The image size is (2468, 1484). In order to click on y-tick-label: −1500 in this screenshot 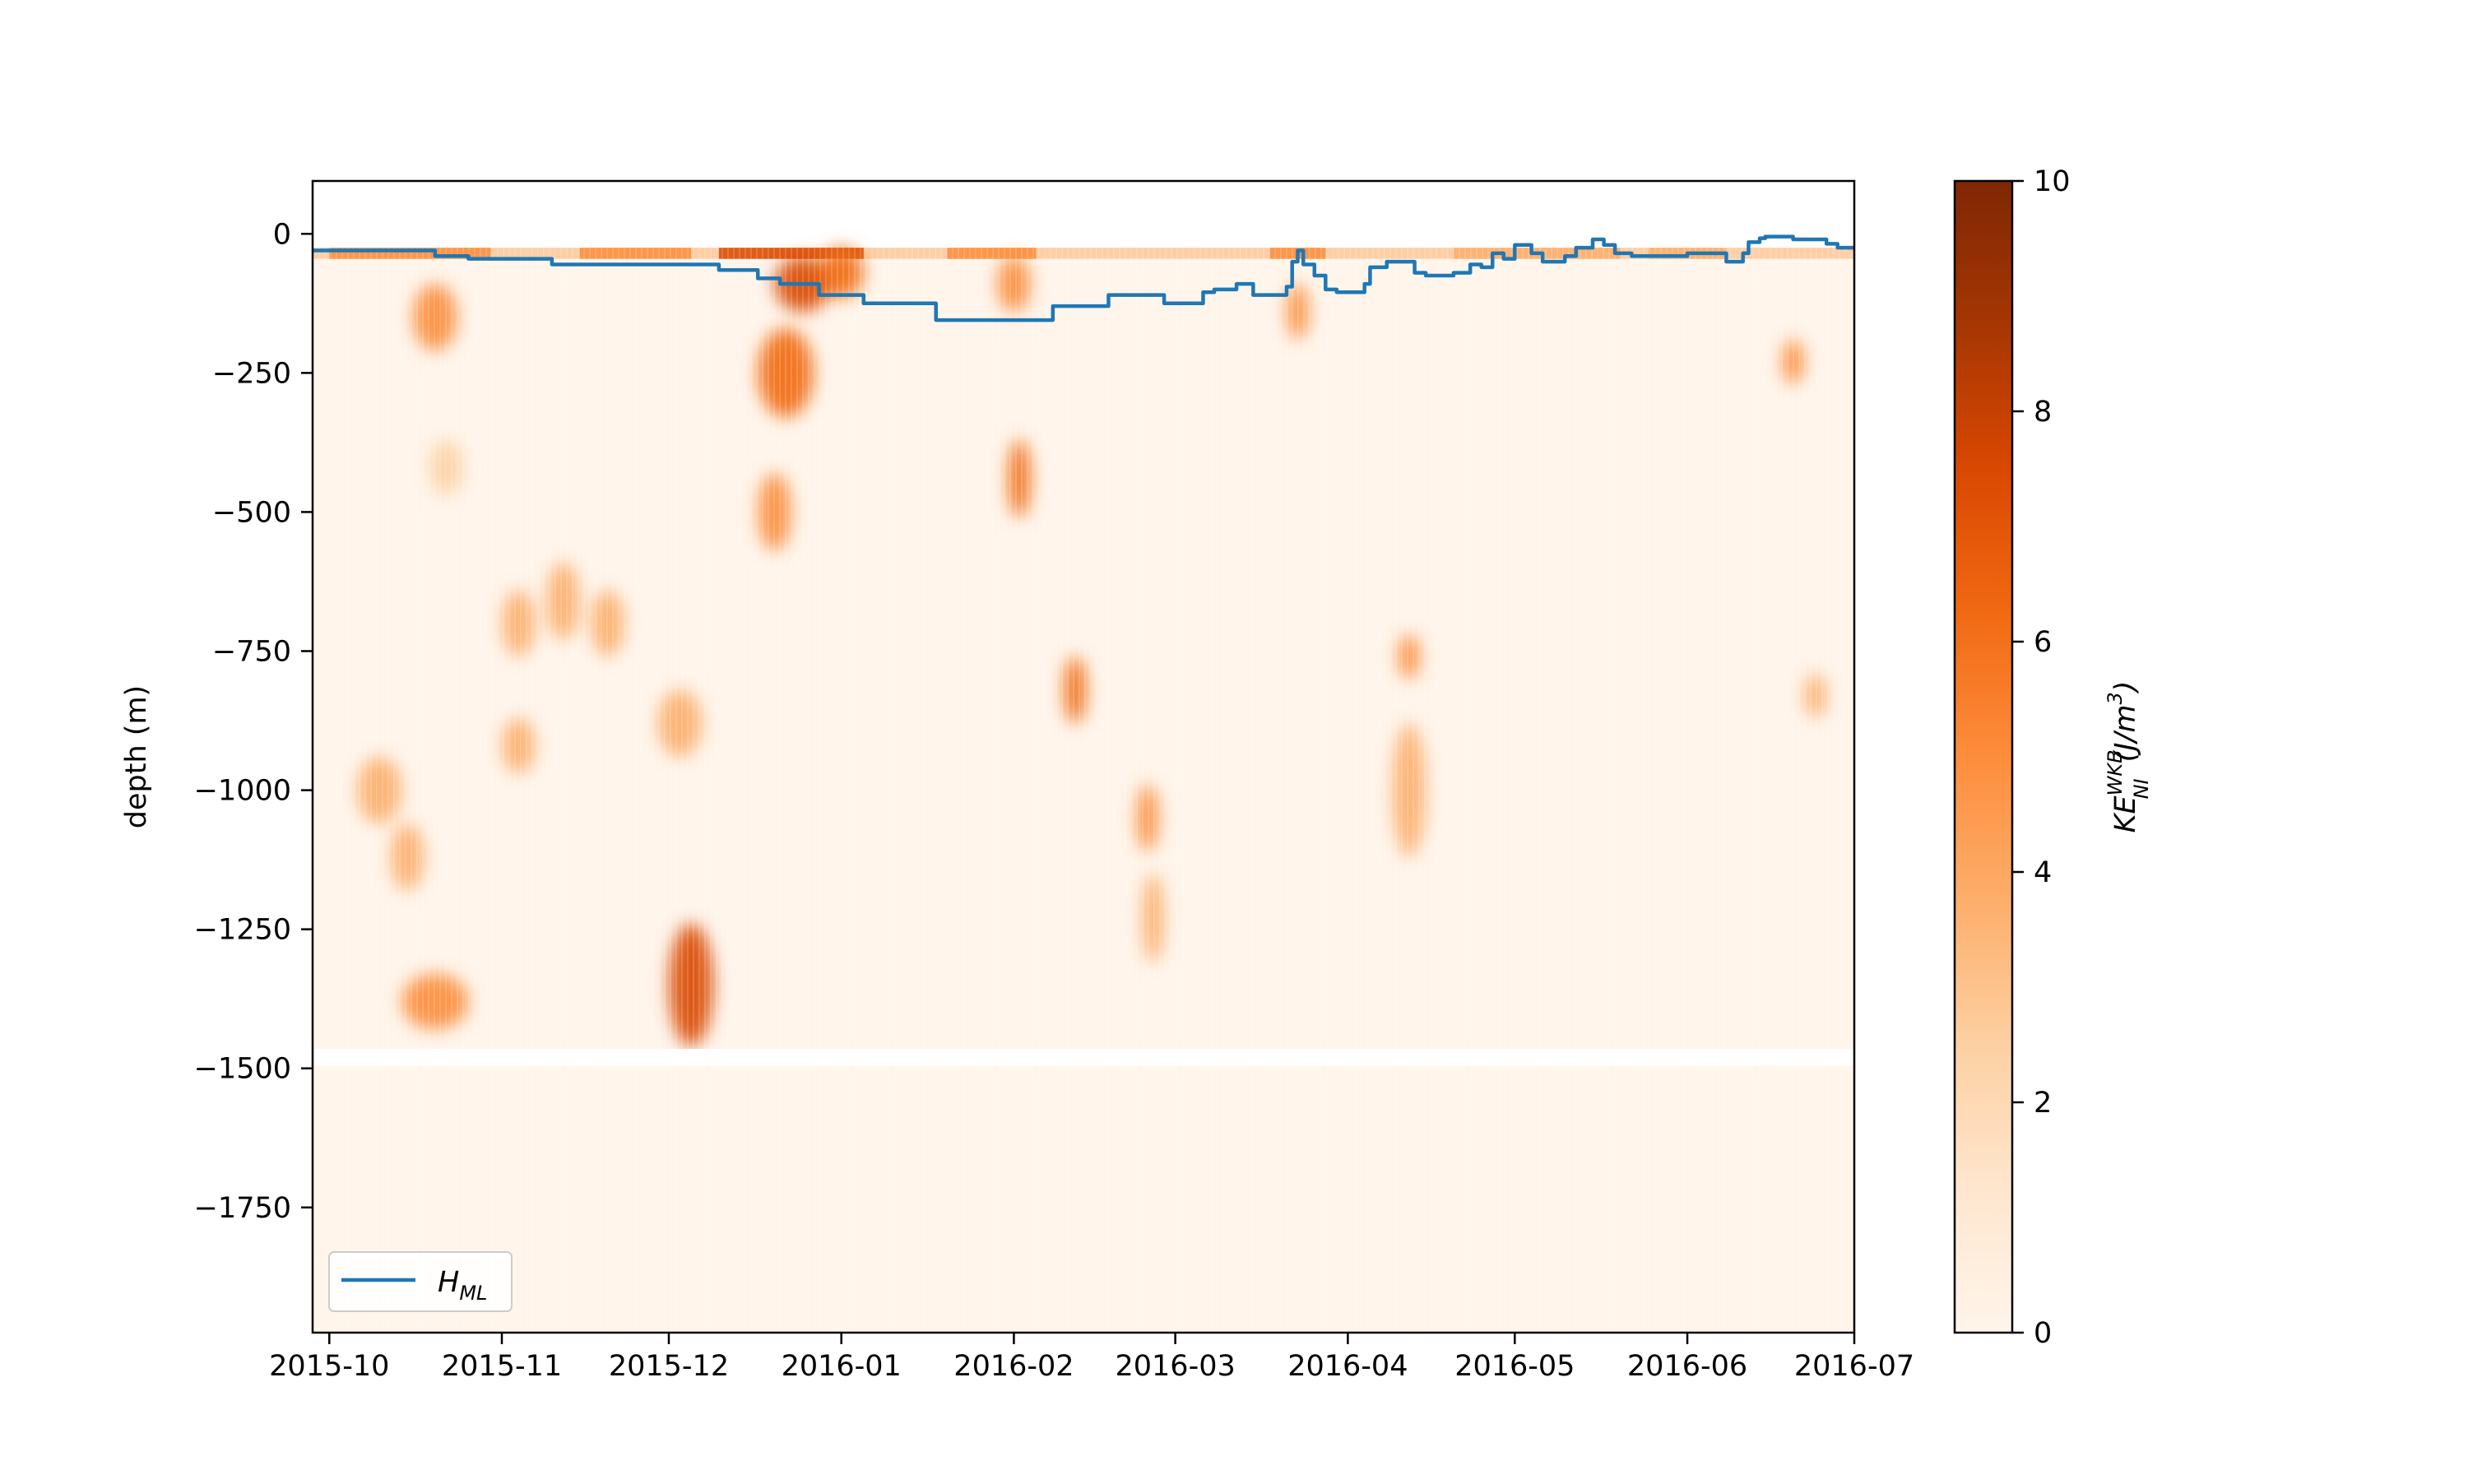, I will do `click(242, 1069)`.